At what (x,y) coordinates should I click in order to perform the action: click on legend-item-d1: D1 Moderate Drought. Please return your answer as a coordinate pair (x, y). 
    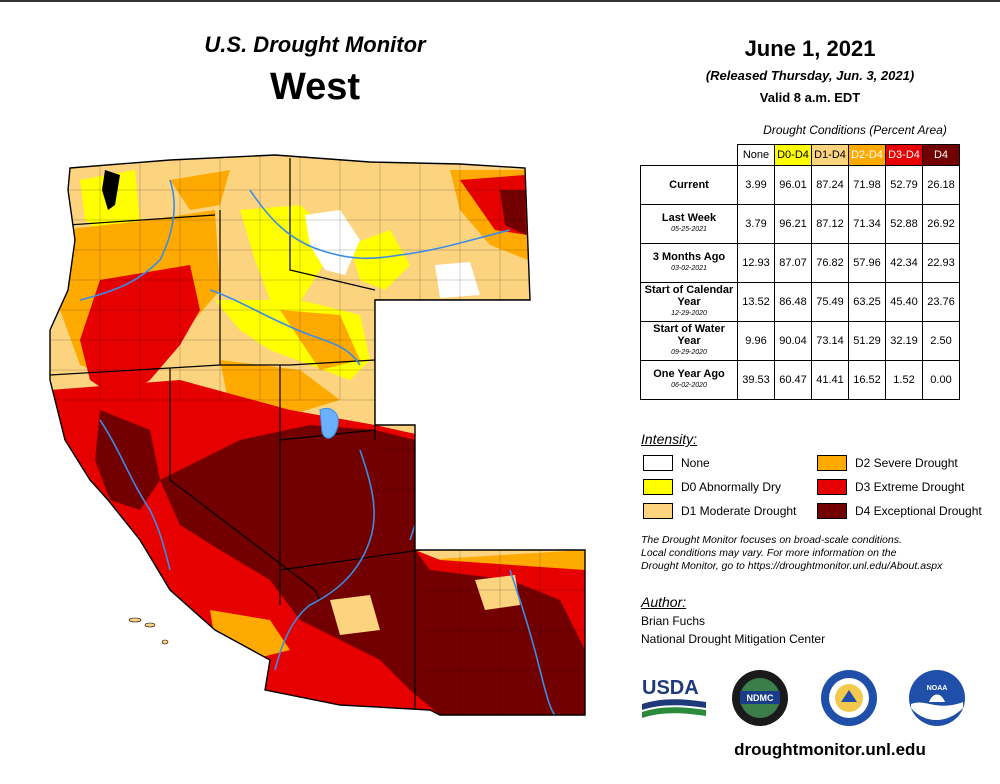
    Looking at the image, I should click on (719, 511).